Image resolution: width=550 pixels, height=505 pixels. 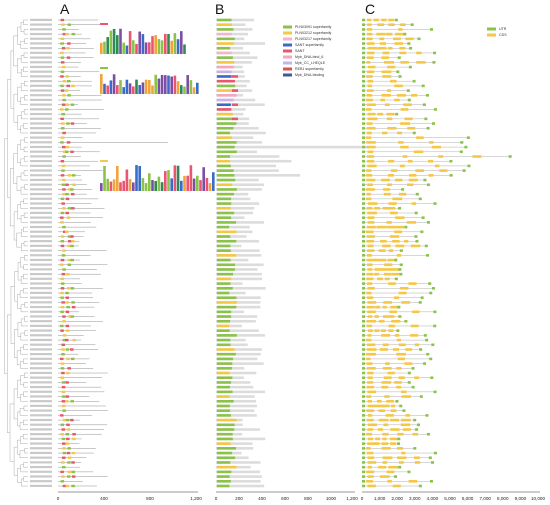 What do you see at coordinates (104, 498) in the screenshot?
I see `motif-axis-tick: 400` at bounding box center [104, 498].